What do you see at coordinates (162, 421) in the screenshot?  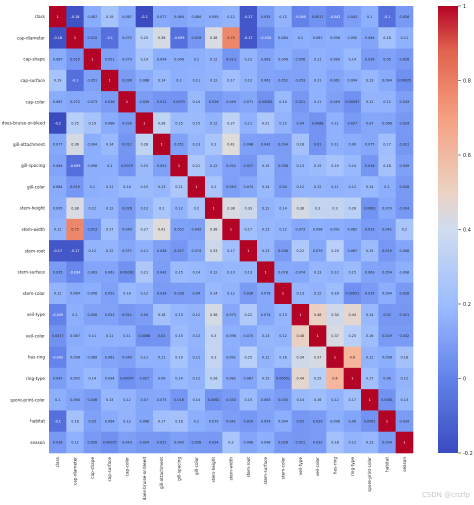 I see `cell-value-19-6: 0.17` at bounding box center [162, 421].